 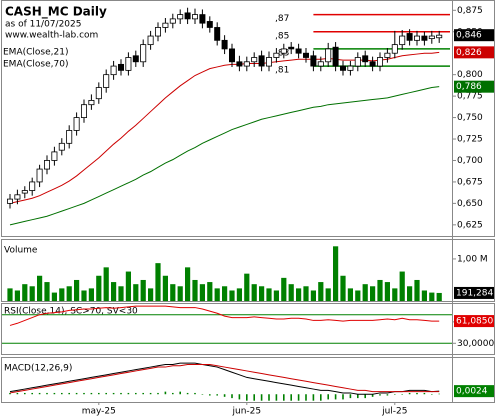 What do you see at coordinates (470, 161) in the screenshot?
I see `y-tick-label: 0,700` at bounding box center [470, 161].